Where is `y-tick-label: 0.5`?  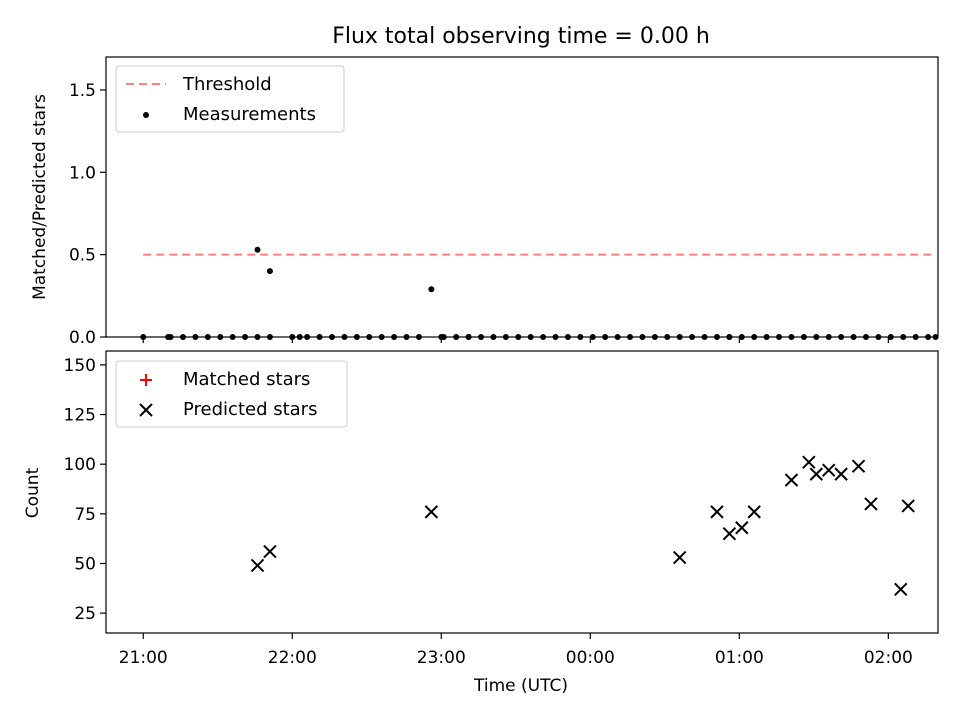 y-tick-label: 0.5 is located at coordinates (82, 256).